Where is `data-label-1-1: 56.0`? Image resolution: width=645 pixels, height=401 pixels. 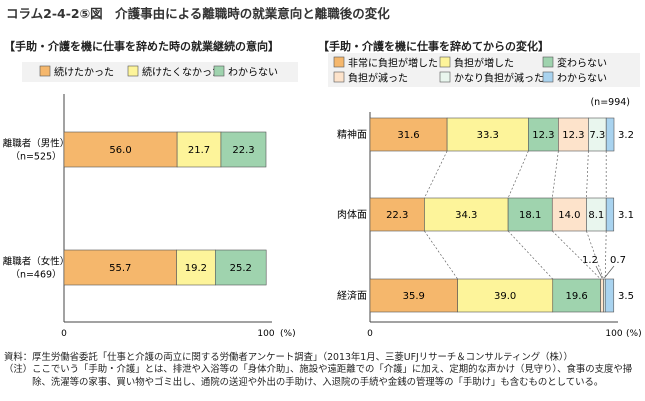
data-label-1-1: 56.0 is located at coordinates (120, 150).